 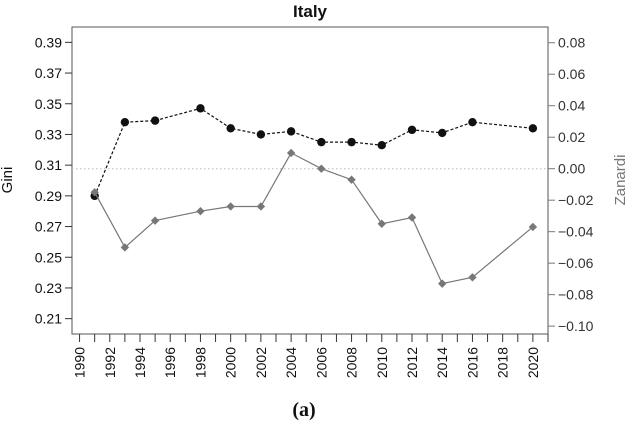 What do you see at coordinates (8, 180) in the screenshot?
I see `y-axis-label: Gini` at bounding box center [8, 180].